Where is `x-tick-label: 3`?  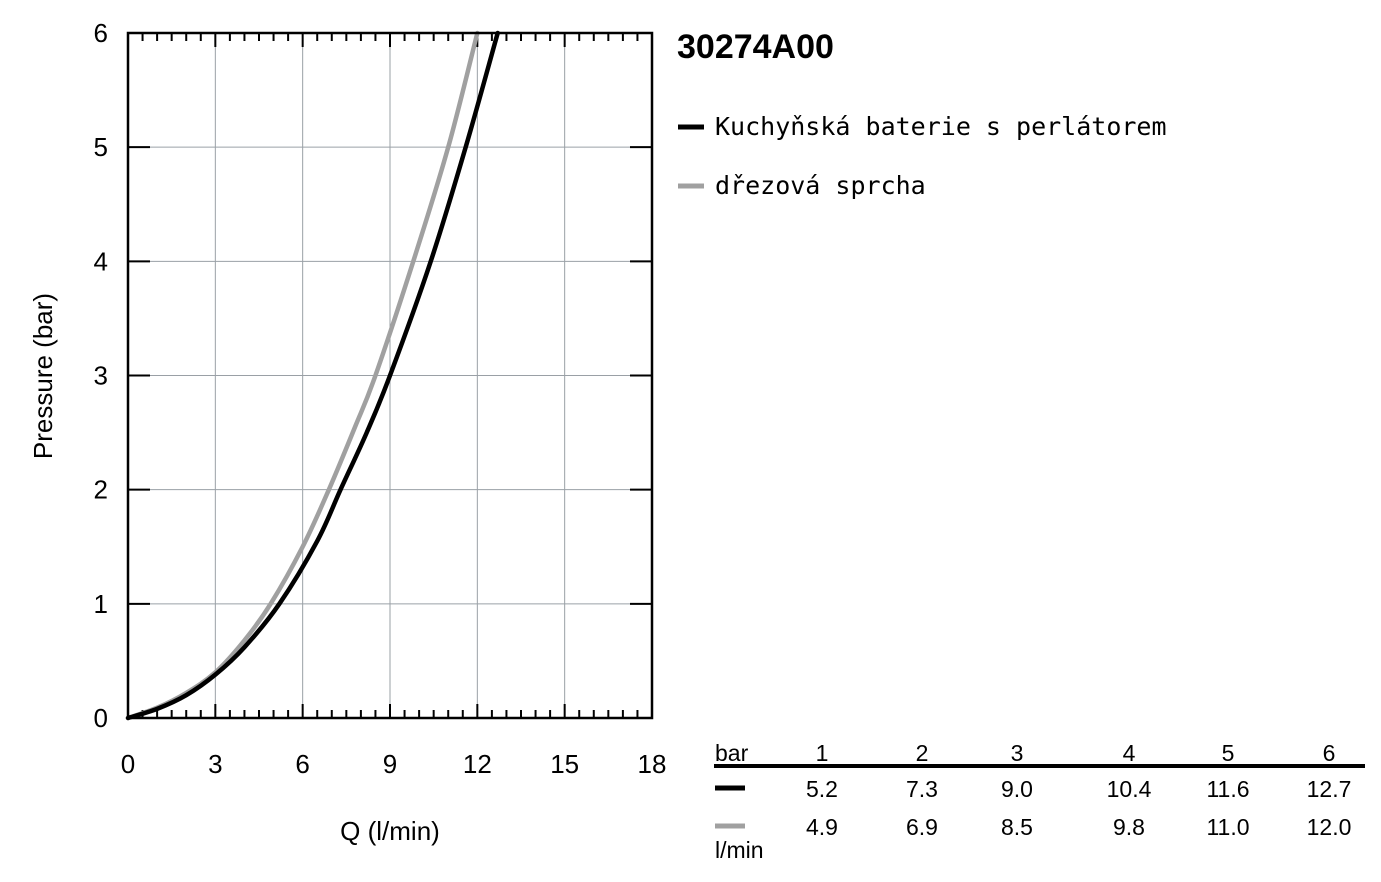
x-tick-label: 3 is located at coordinates (215, 764).